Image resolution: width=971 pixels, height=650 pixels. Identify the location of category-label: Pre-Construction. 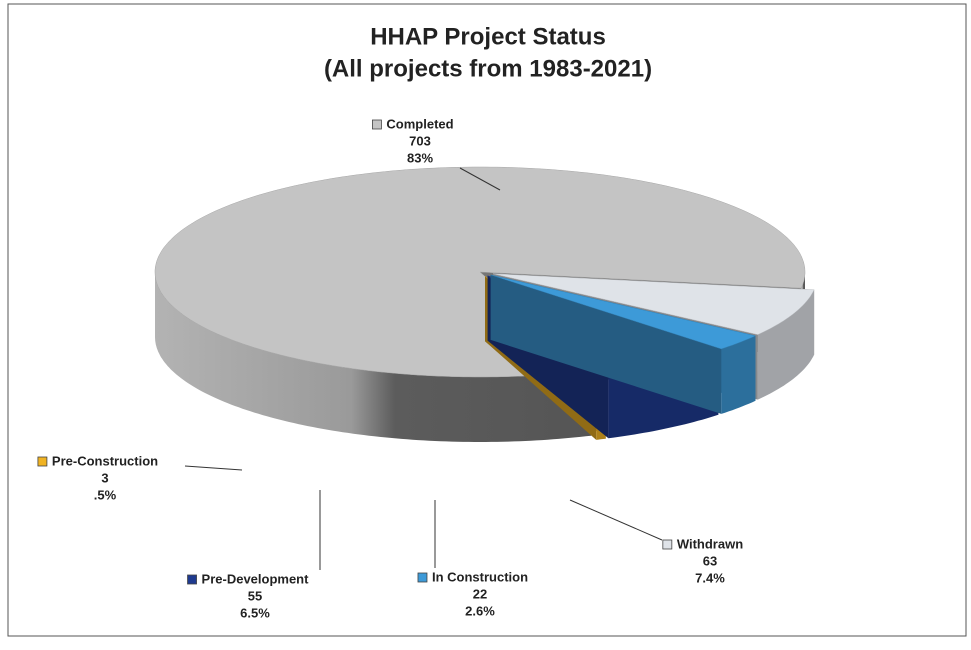
(105, 460).